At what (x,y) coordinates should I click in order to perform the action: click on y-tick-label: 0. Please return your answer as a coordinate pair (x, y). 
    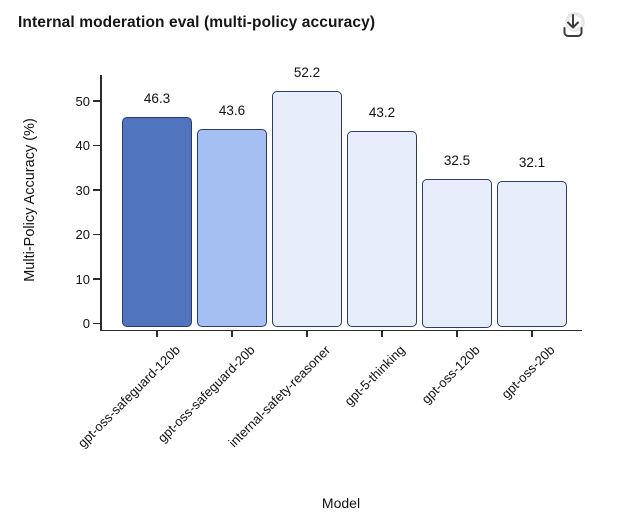
    Looking at the image, I should click on (86, 323).